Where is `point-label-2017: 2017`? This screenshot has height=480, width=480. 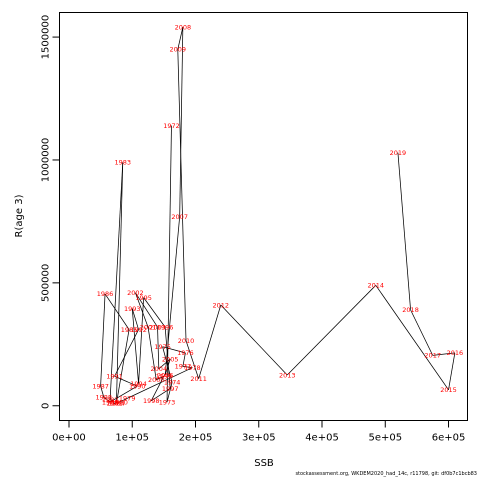 point-label-2017: 2017 is located at coordinates (432, 356).